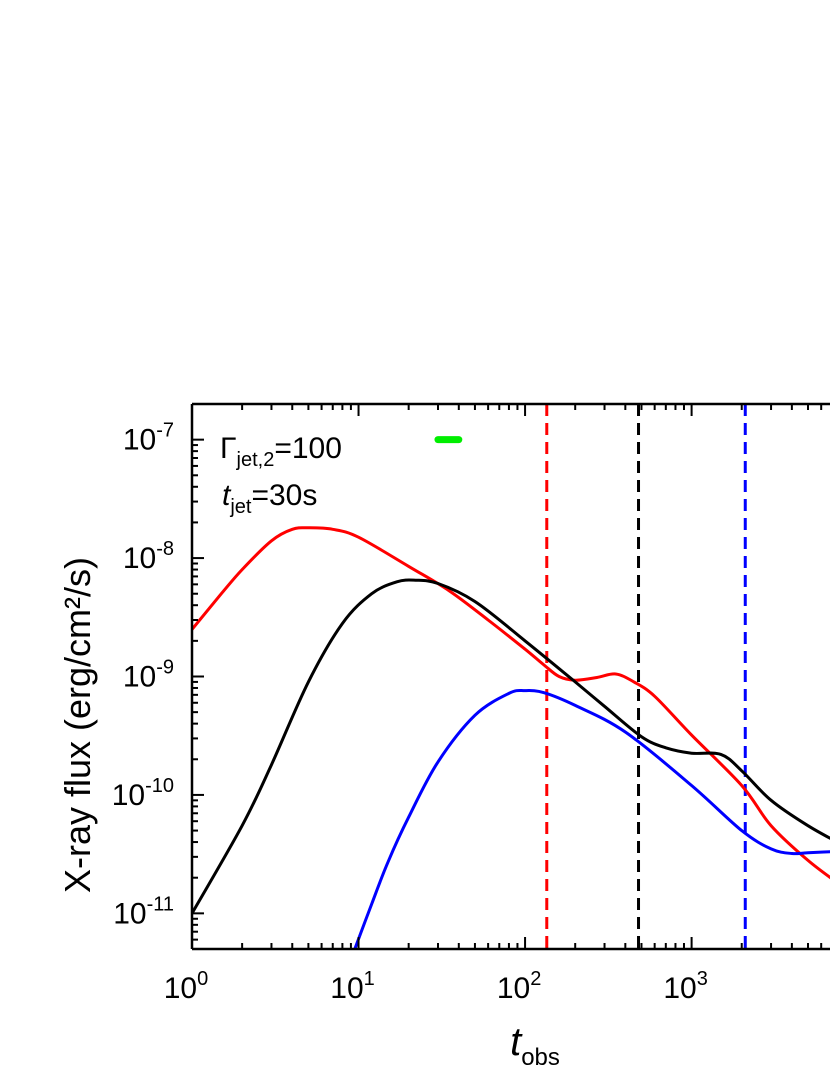 The width and height of the screenshot is (830, 1075). What do you see at coordinates (540, 1057) in the screenshot?
I see `x-axis-label-sub: obs` at bounding box center [540, 1057].